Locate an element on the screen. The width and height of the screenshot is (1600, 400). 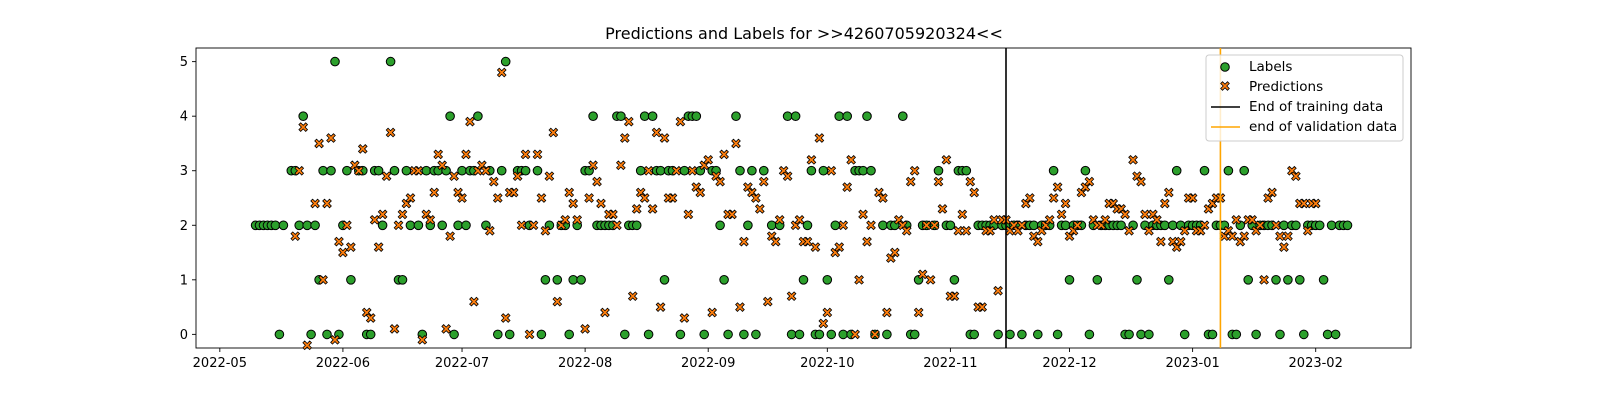
x-tick-label: 2022-10 is located at coordinates (827, 363).